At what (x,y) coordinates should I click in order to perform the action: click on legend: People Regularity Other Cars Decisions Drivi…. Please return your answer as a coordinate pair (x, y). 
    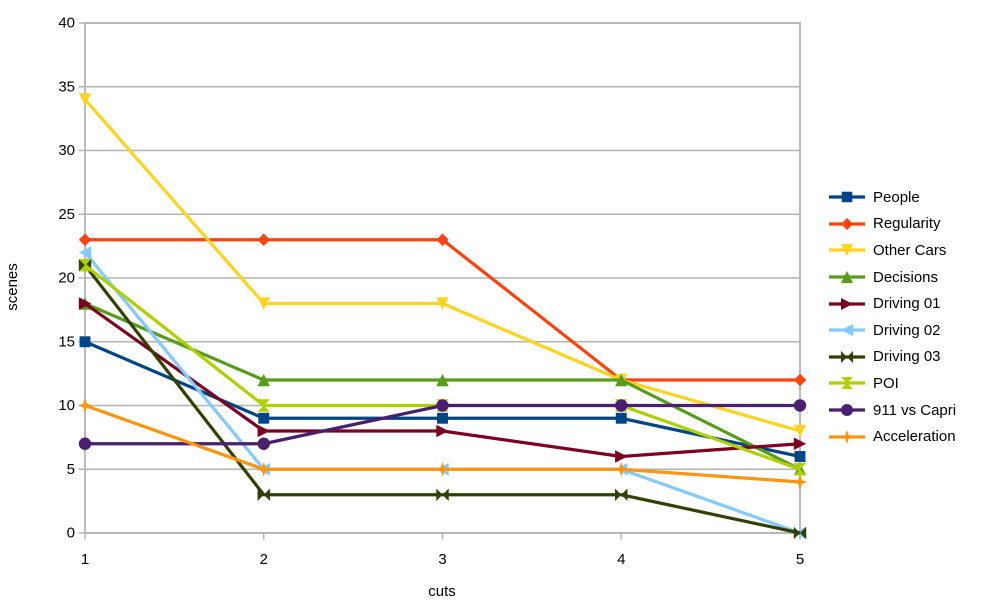
    Looking at the image, I should click on (892, 317).